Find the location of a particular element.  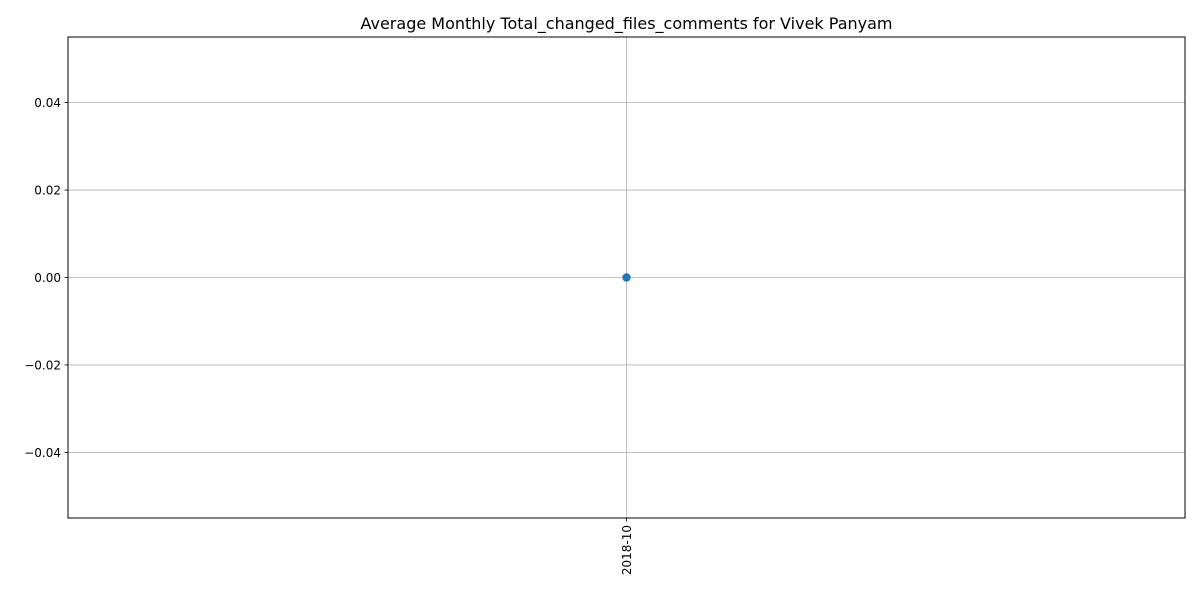

series-layer is located at coordinates (626, 277).